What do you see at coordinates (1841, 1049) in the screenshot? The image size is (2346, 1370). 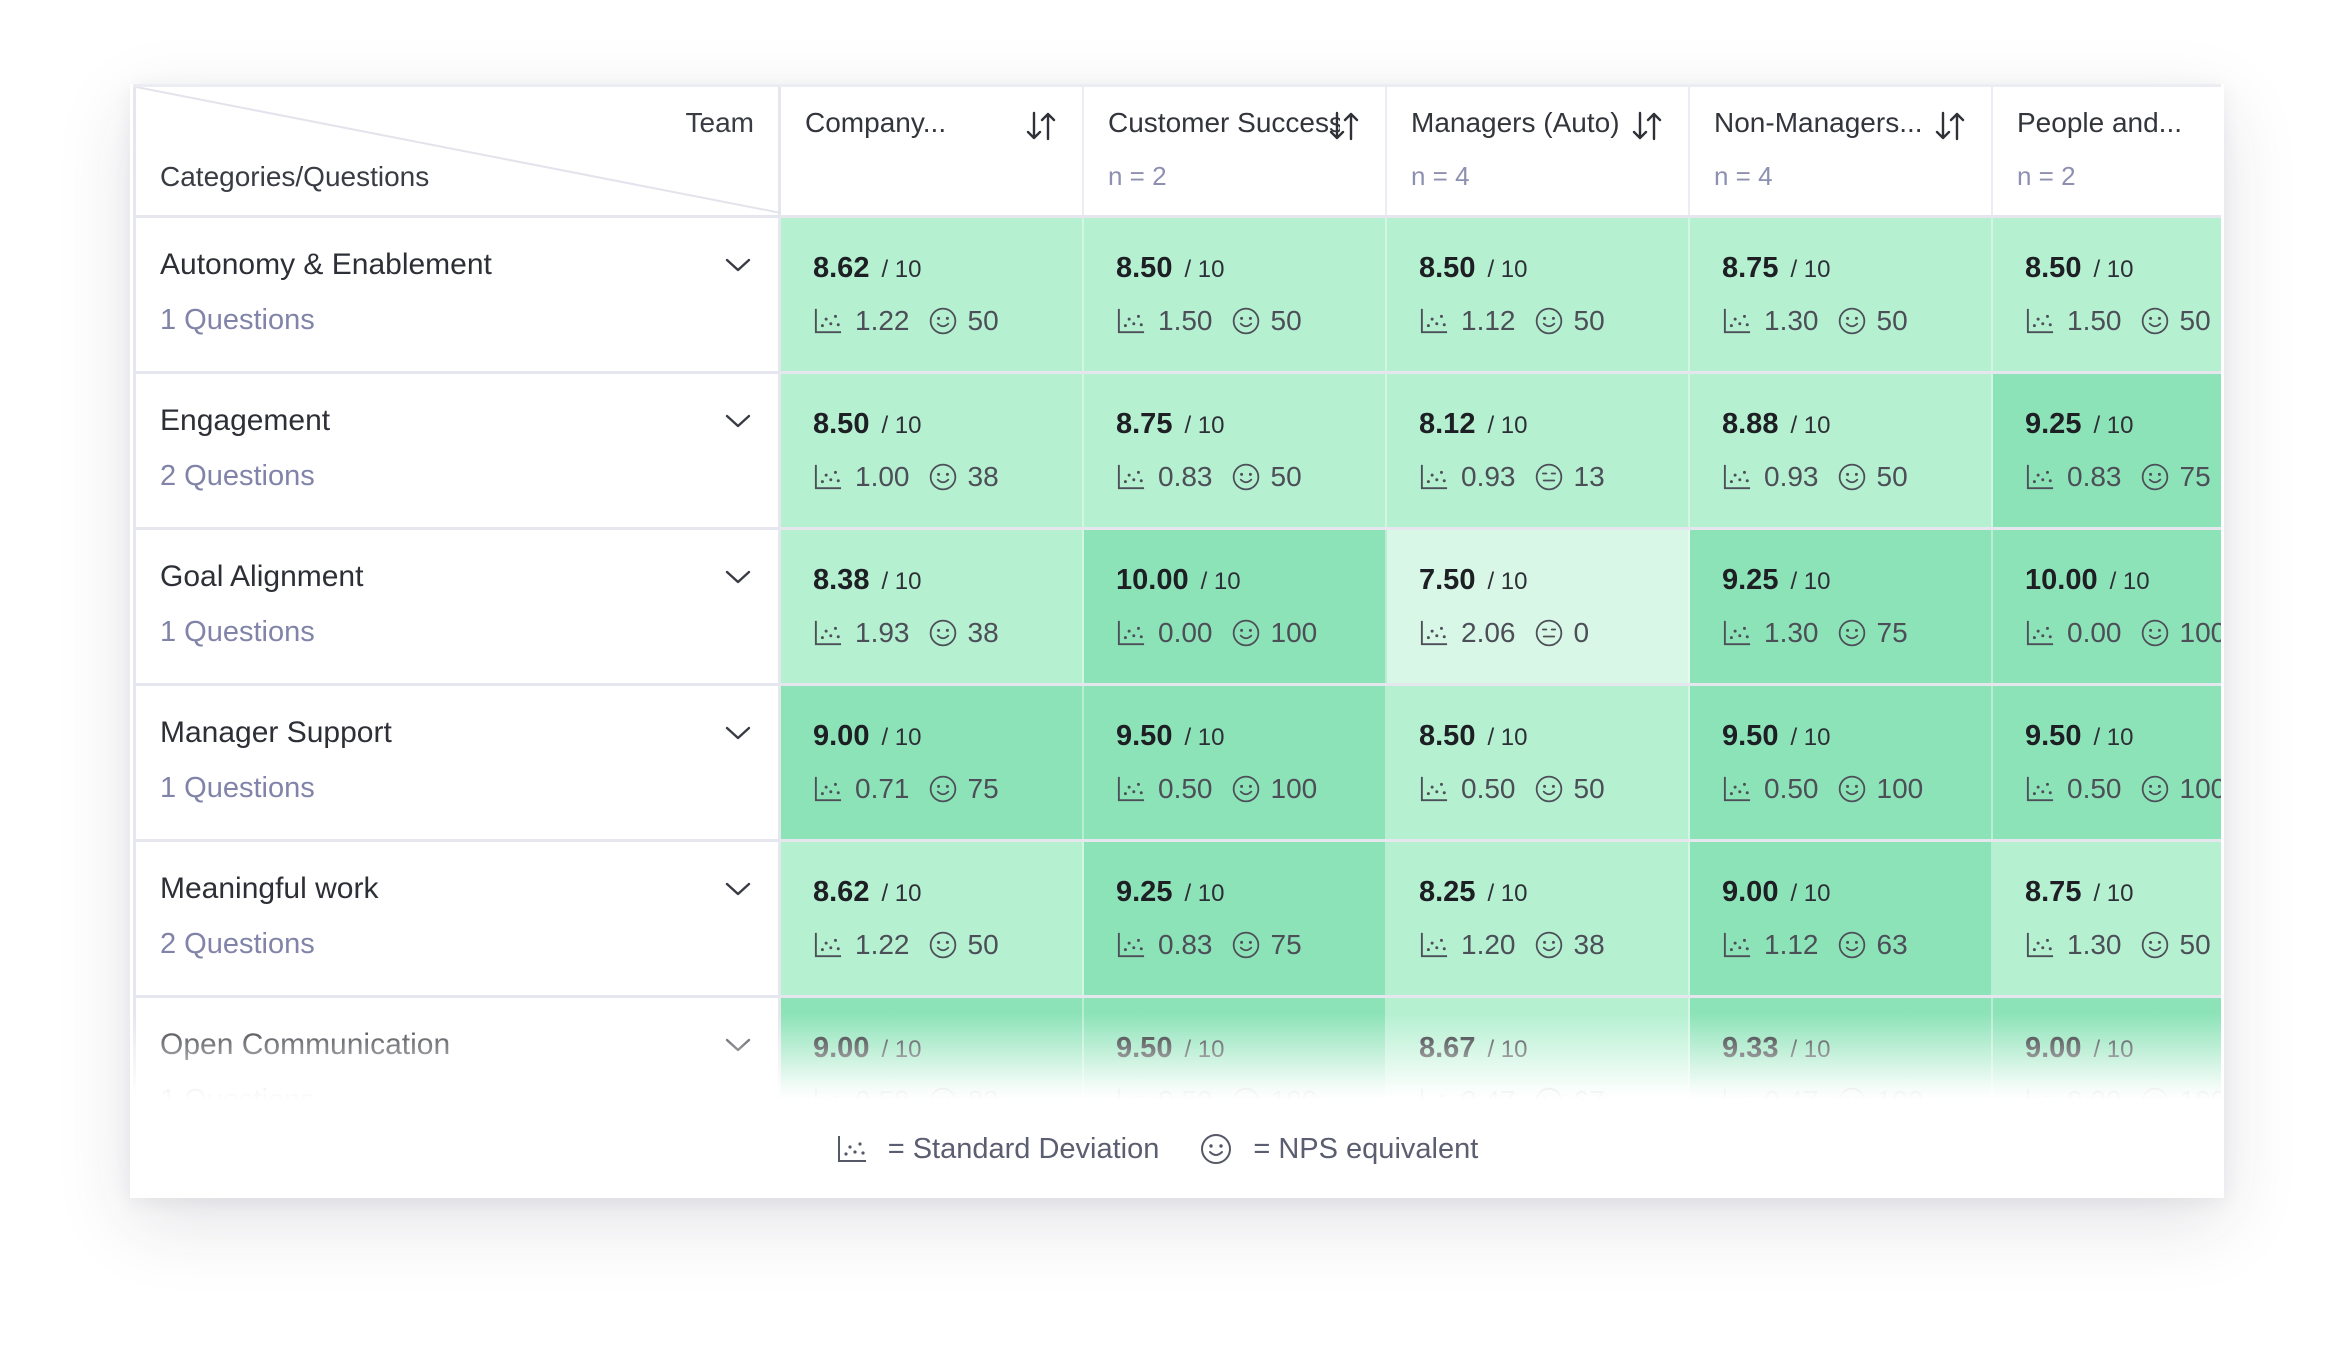 I see `score-cell: 9.33 / 10 0.47 100` at bounding box center [1841, 1049].